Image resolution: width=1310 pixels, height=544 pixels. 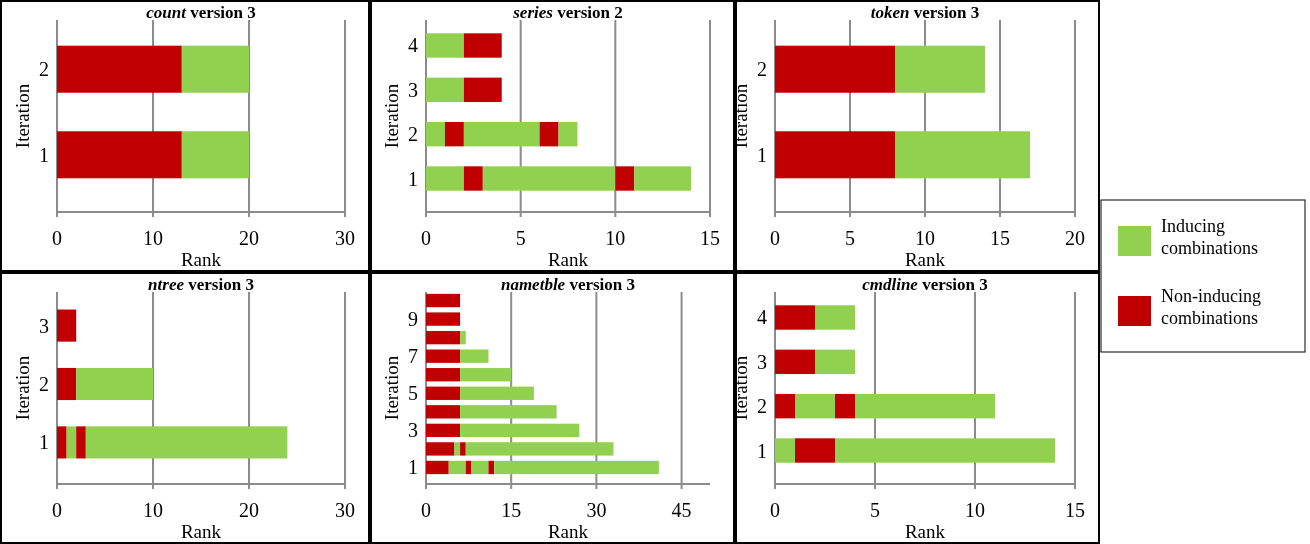 I want to click on y-tick-label: 5, so click(x=413, y=393).